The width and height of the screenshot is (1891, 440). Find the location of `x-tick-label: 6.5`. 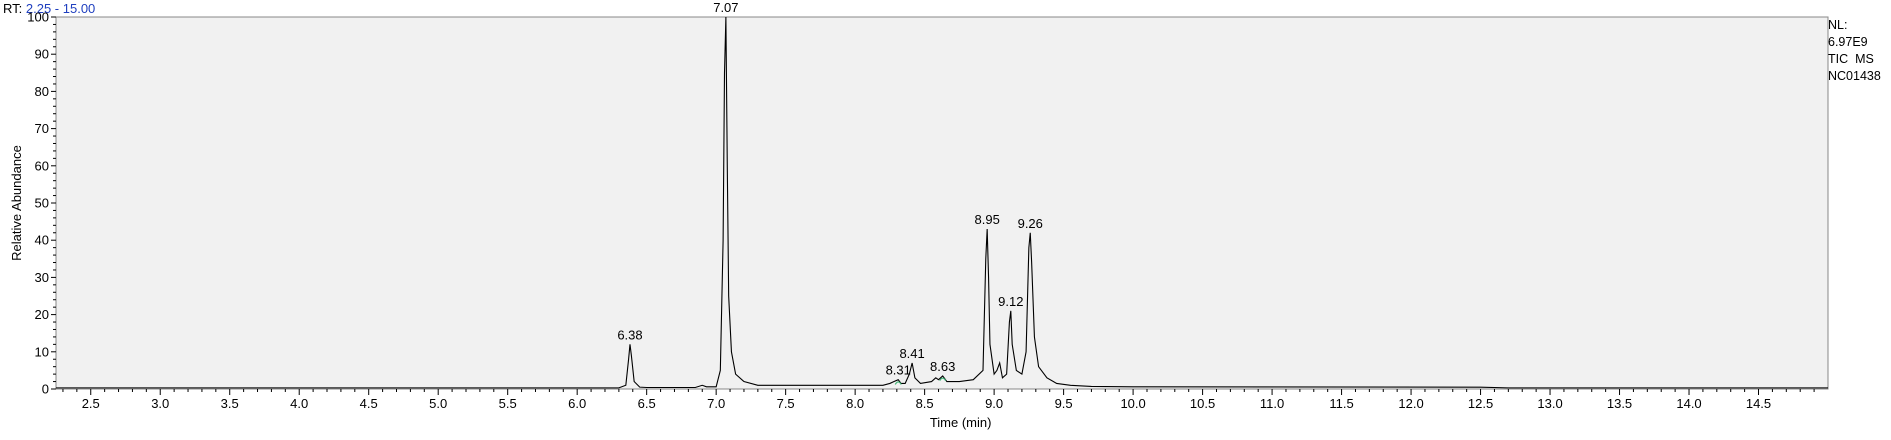

x-tick-label: 6.5 is located at coordinates (647, 403).